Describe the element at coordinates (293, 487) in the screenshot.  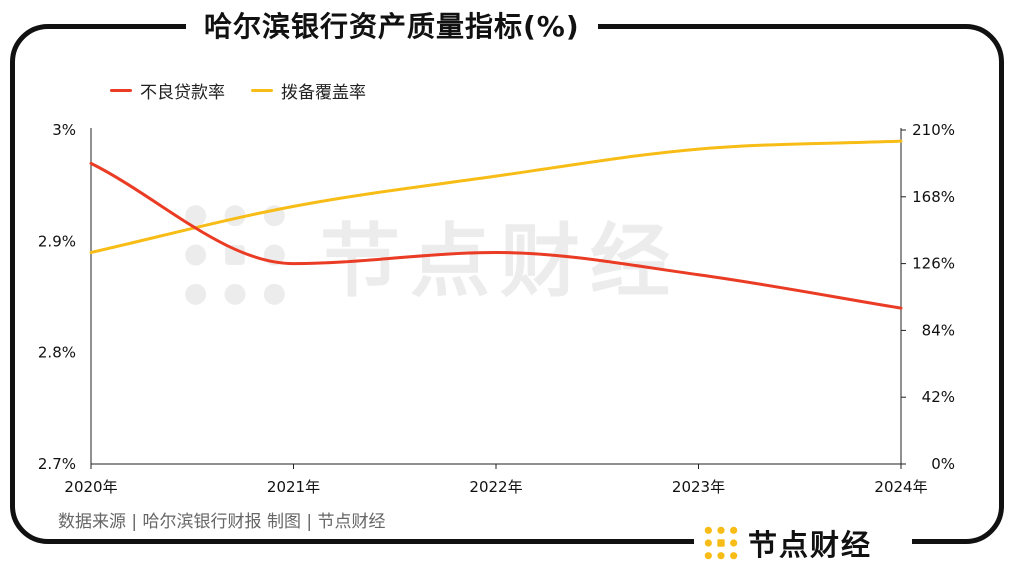
I see `x-tick-label: 2021年` at that location.